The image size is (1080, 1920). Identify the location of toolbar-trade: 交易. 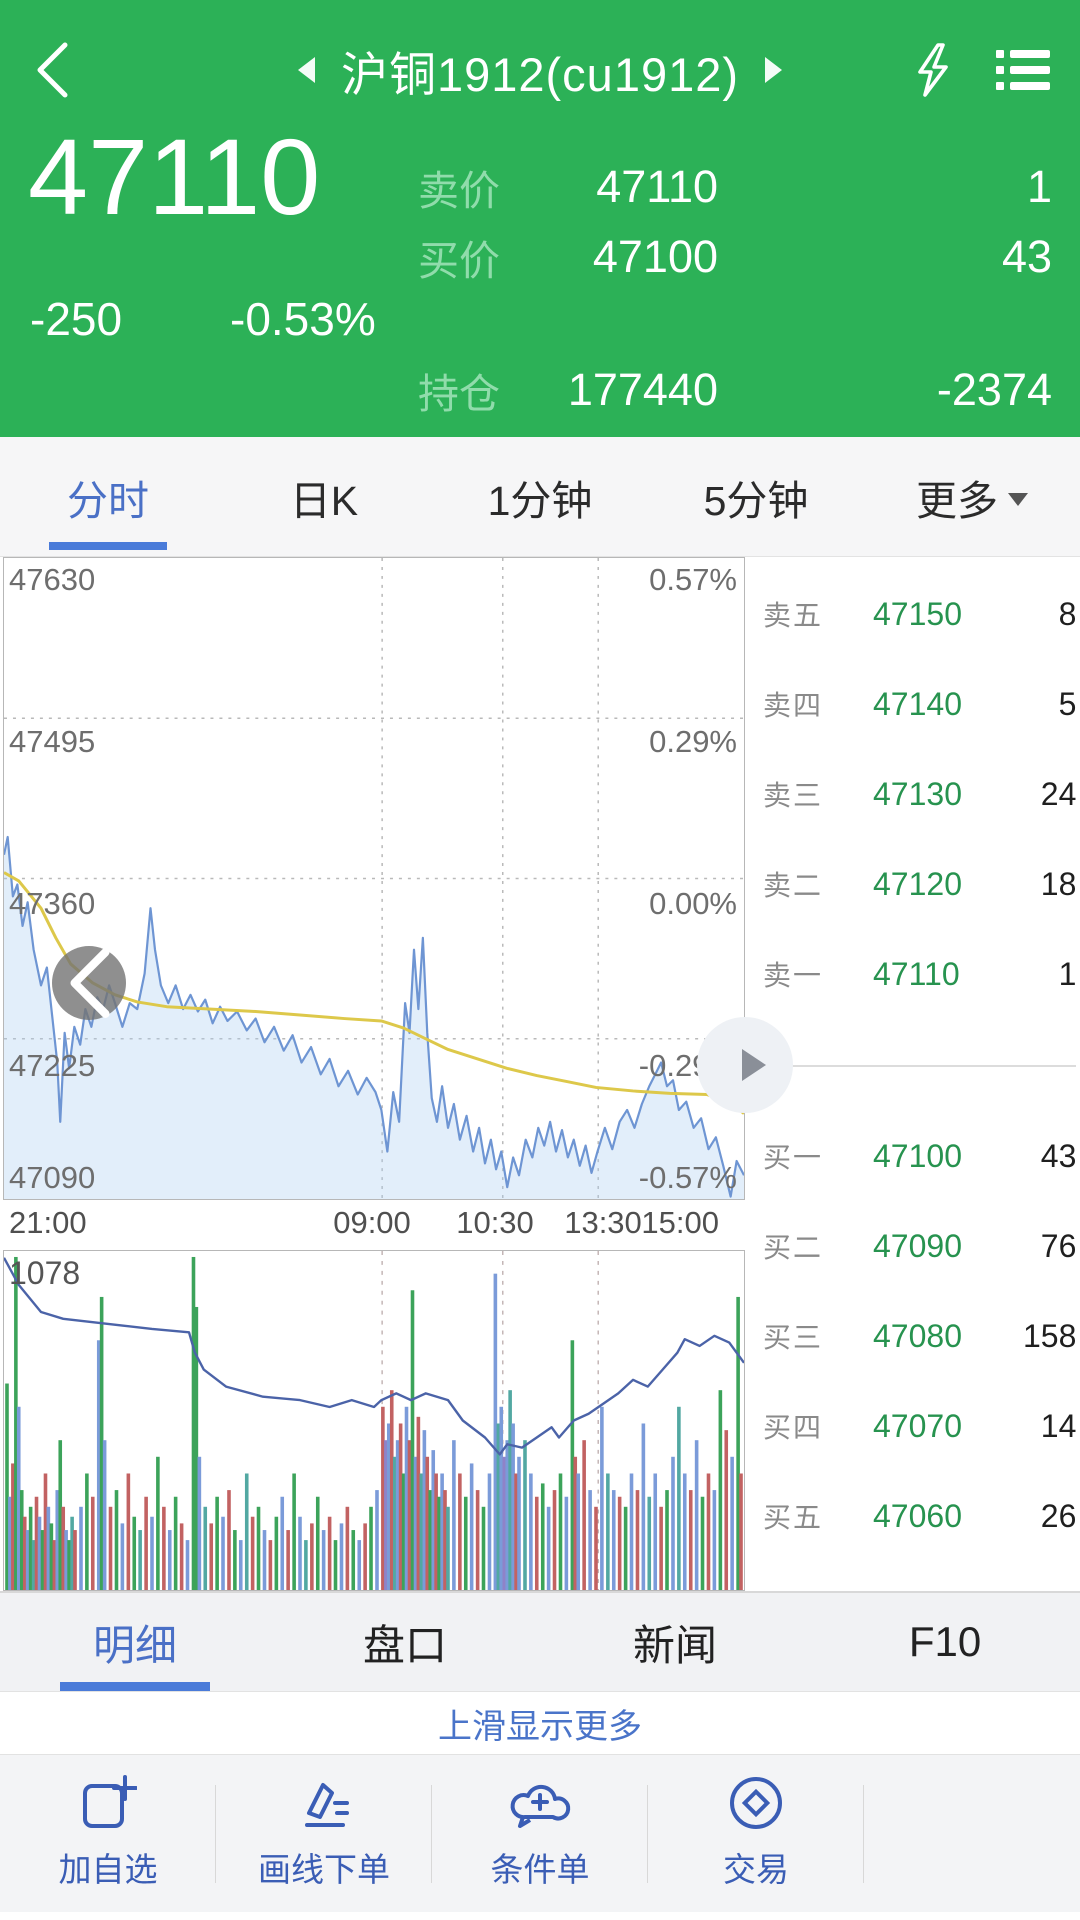
(756, 1842).